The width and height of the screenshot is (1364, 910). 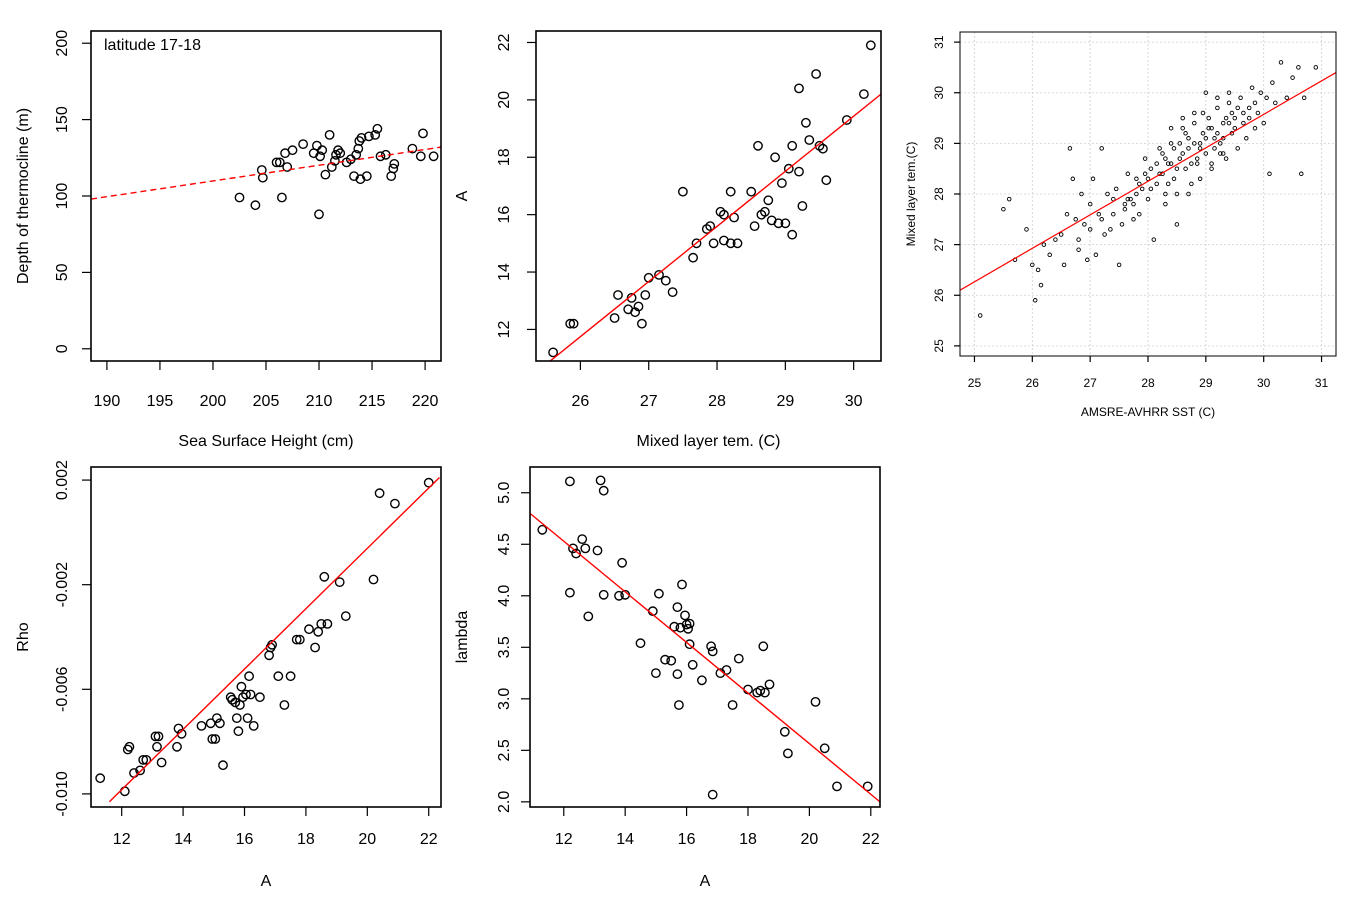 I want to click on y-tick-label: 5.0, so click(x=504, y=493).